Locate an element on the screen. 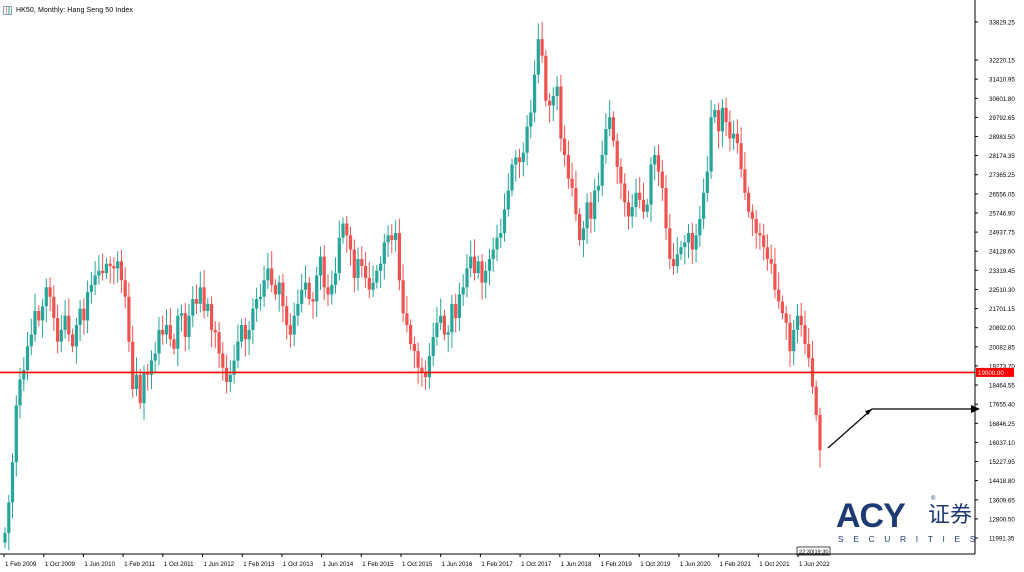 This screenshot has width=1024, height=572. level-price-label: 19000.00 is located at coordinates (991, 373).